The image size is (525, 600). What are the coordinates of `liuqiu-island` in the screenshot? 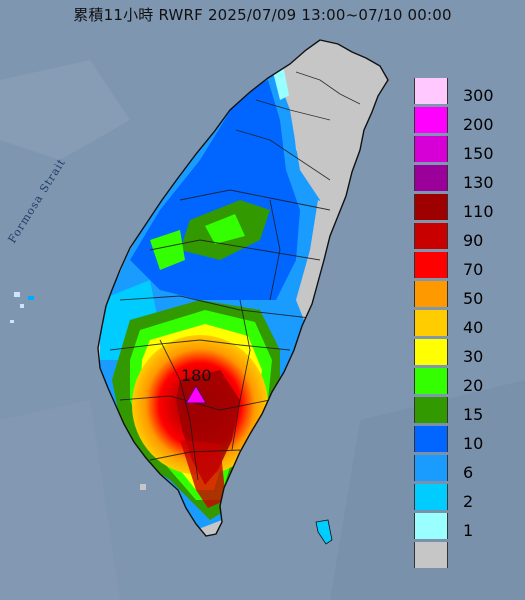 It's located at (143, 487).